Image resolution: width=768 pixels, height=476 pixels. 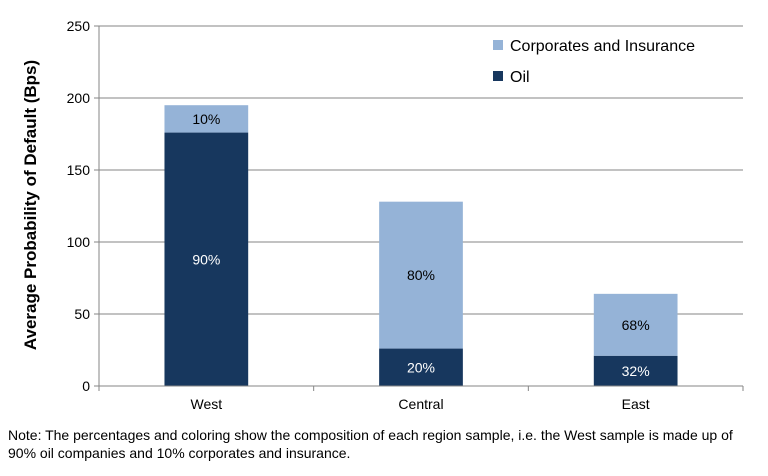 I want to click on bar-data-label: 20%, so click(x=421, y=367).